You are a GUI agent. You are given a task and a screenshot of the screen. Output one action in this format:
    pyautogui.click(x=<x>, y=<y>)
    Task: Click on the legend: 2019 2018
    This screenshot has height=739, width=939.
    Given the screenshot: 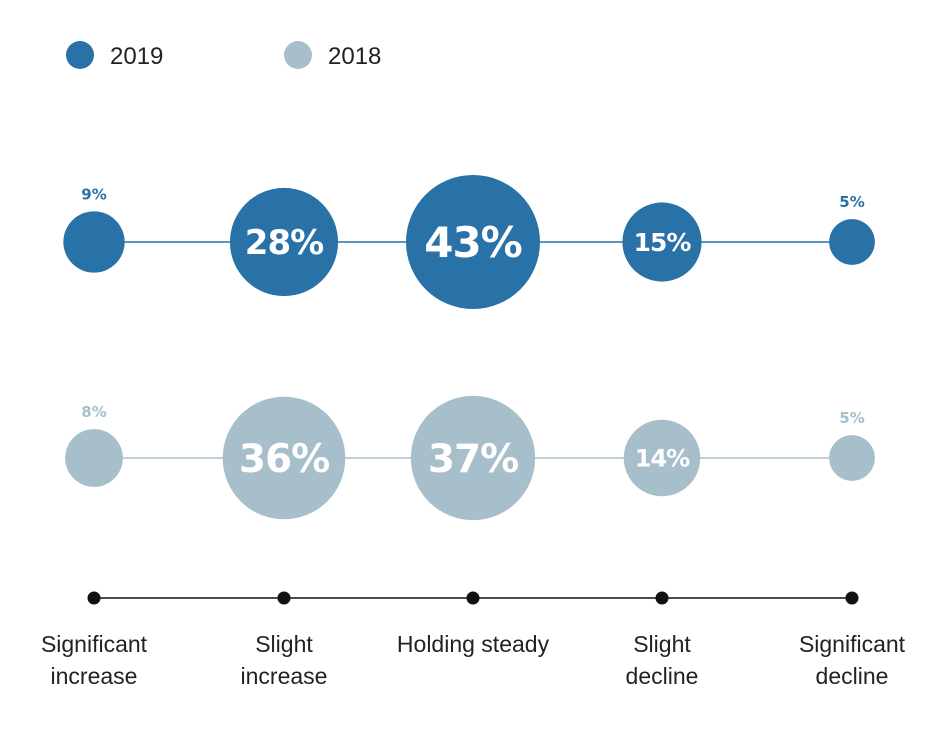 What is the action you would take?
    pyautogui.click(x=223, y=55)
    